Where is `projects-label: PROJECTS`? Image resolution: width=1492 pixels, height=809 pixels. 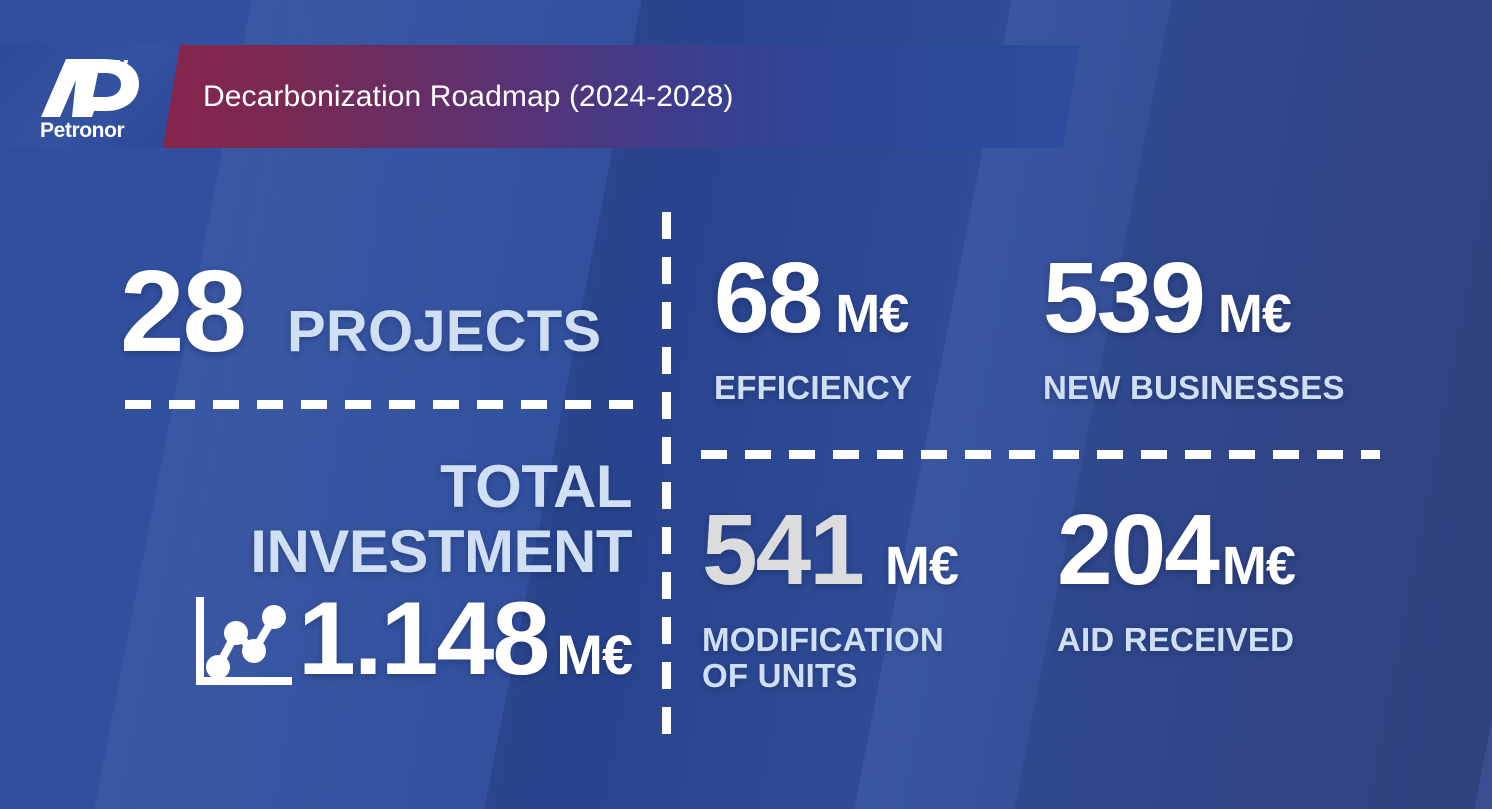 projects-label: PROJECTS is located at coordinates (444, 331).